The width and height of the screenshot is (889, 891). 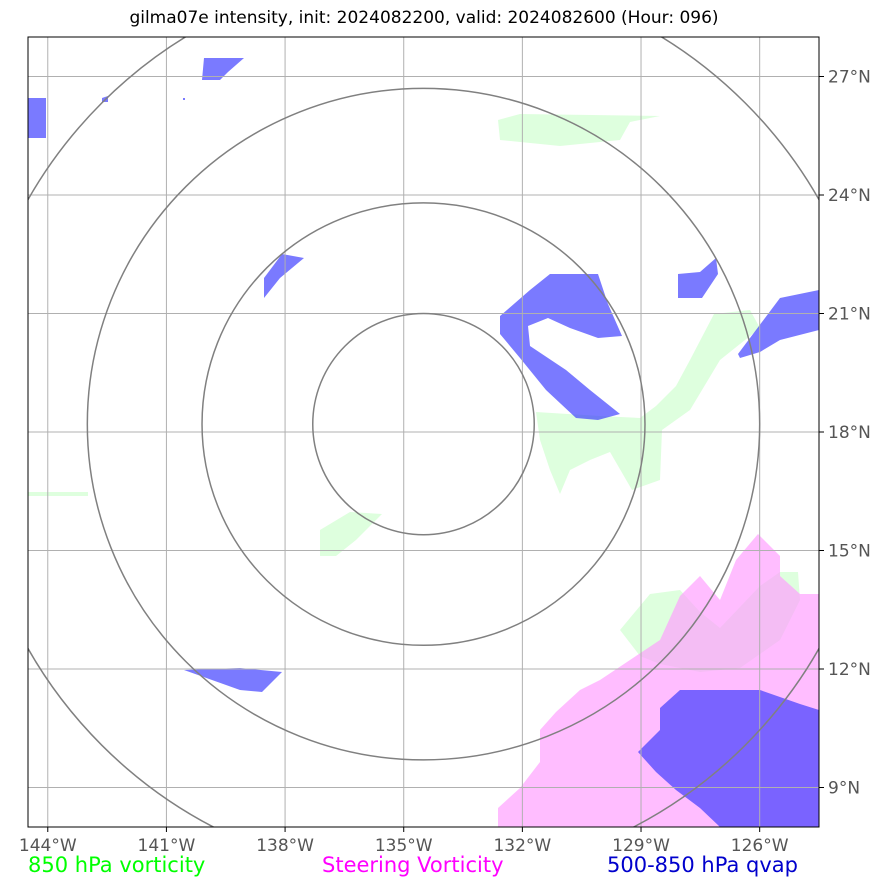 What do you see at coordinates (849, 196) in the screenshot?
I see `lat-tick-label-1: 24°N` at bounding box center [849, 196].